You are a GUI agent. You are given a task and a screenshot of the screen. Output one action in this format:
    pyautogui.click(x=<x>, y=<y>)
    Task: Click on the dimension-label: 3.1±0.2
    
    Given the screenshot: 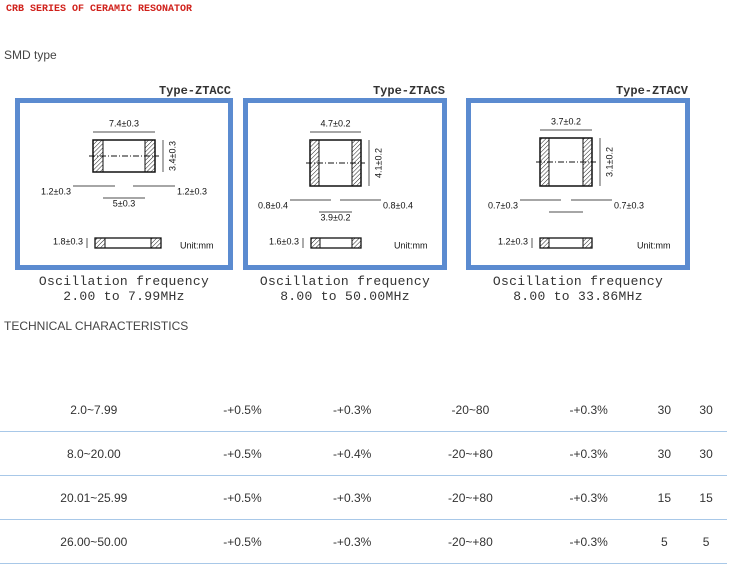 What is the action you would take?
    pyautogui.click(x=609, y=162)
    